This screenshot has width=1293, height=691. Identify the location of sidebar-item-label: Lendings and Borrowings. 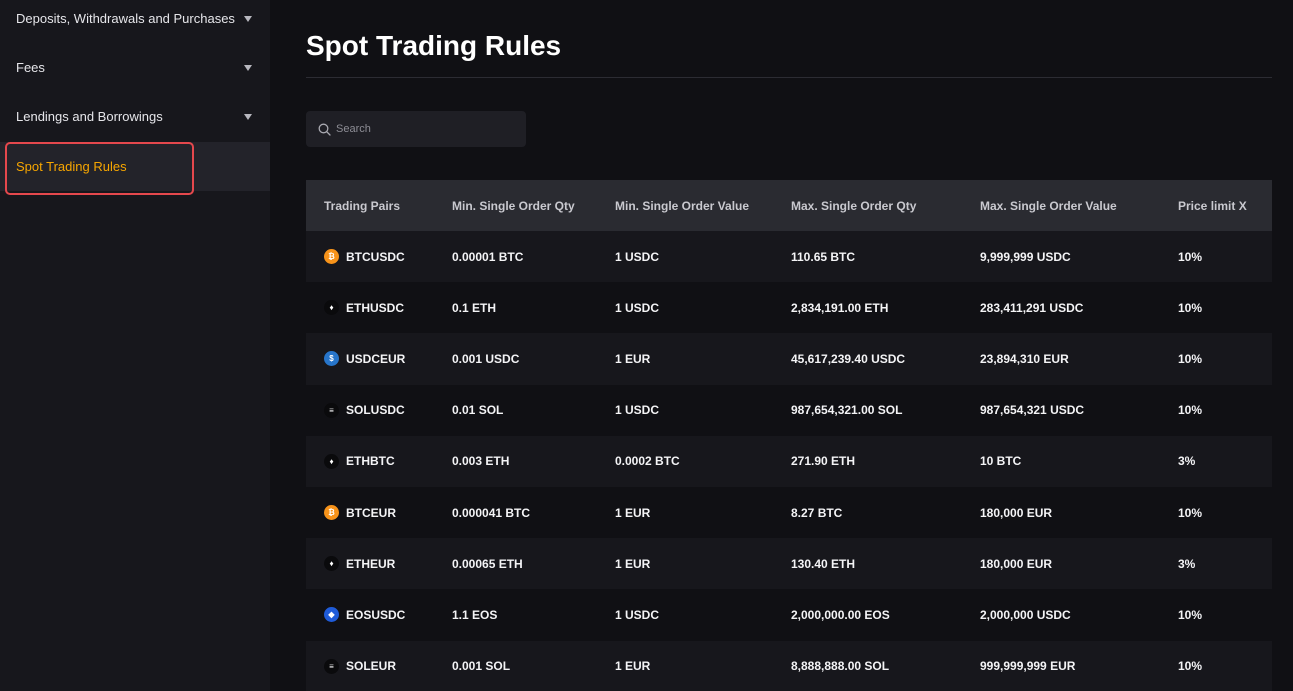
(89, 116).